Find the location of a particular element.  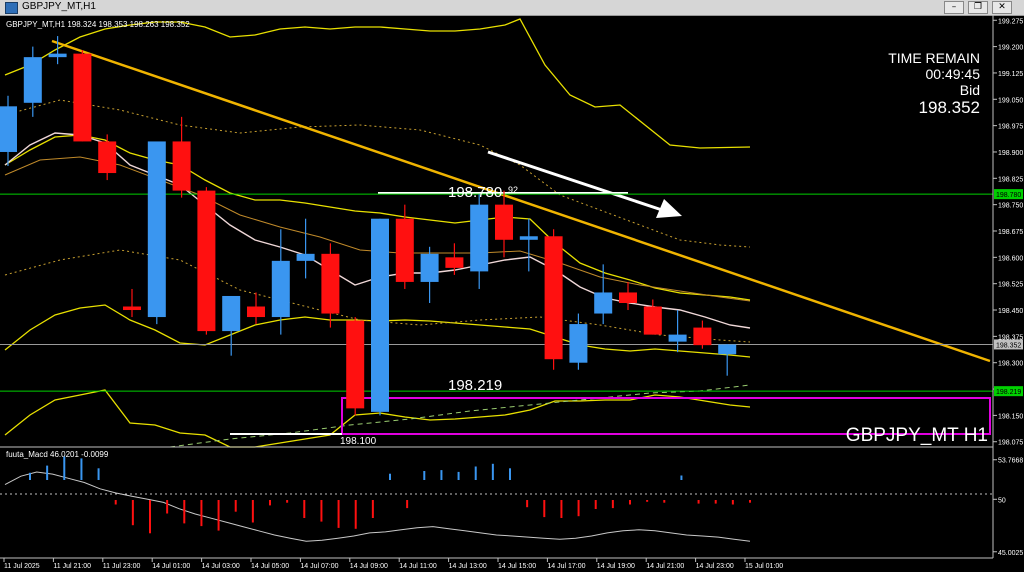

time-tick-label: 14 Jul 19:00 is located at coordinates (616, 566).